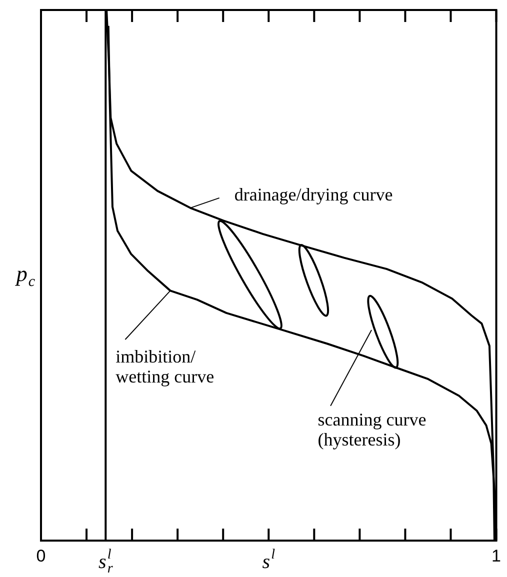 The width and height of the screenshot is (507, 577). Describe the element at coordinates (165, 366) in the screenshot. I see `annotation: imbibition/ wetting curve` at that location.